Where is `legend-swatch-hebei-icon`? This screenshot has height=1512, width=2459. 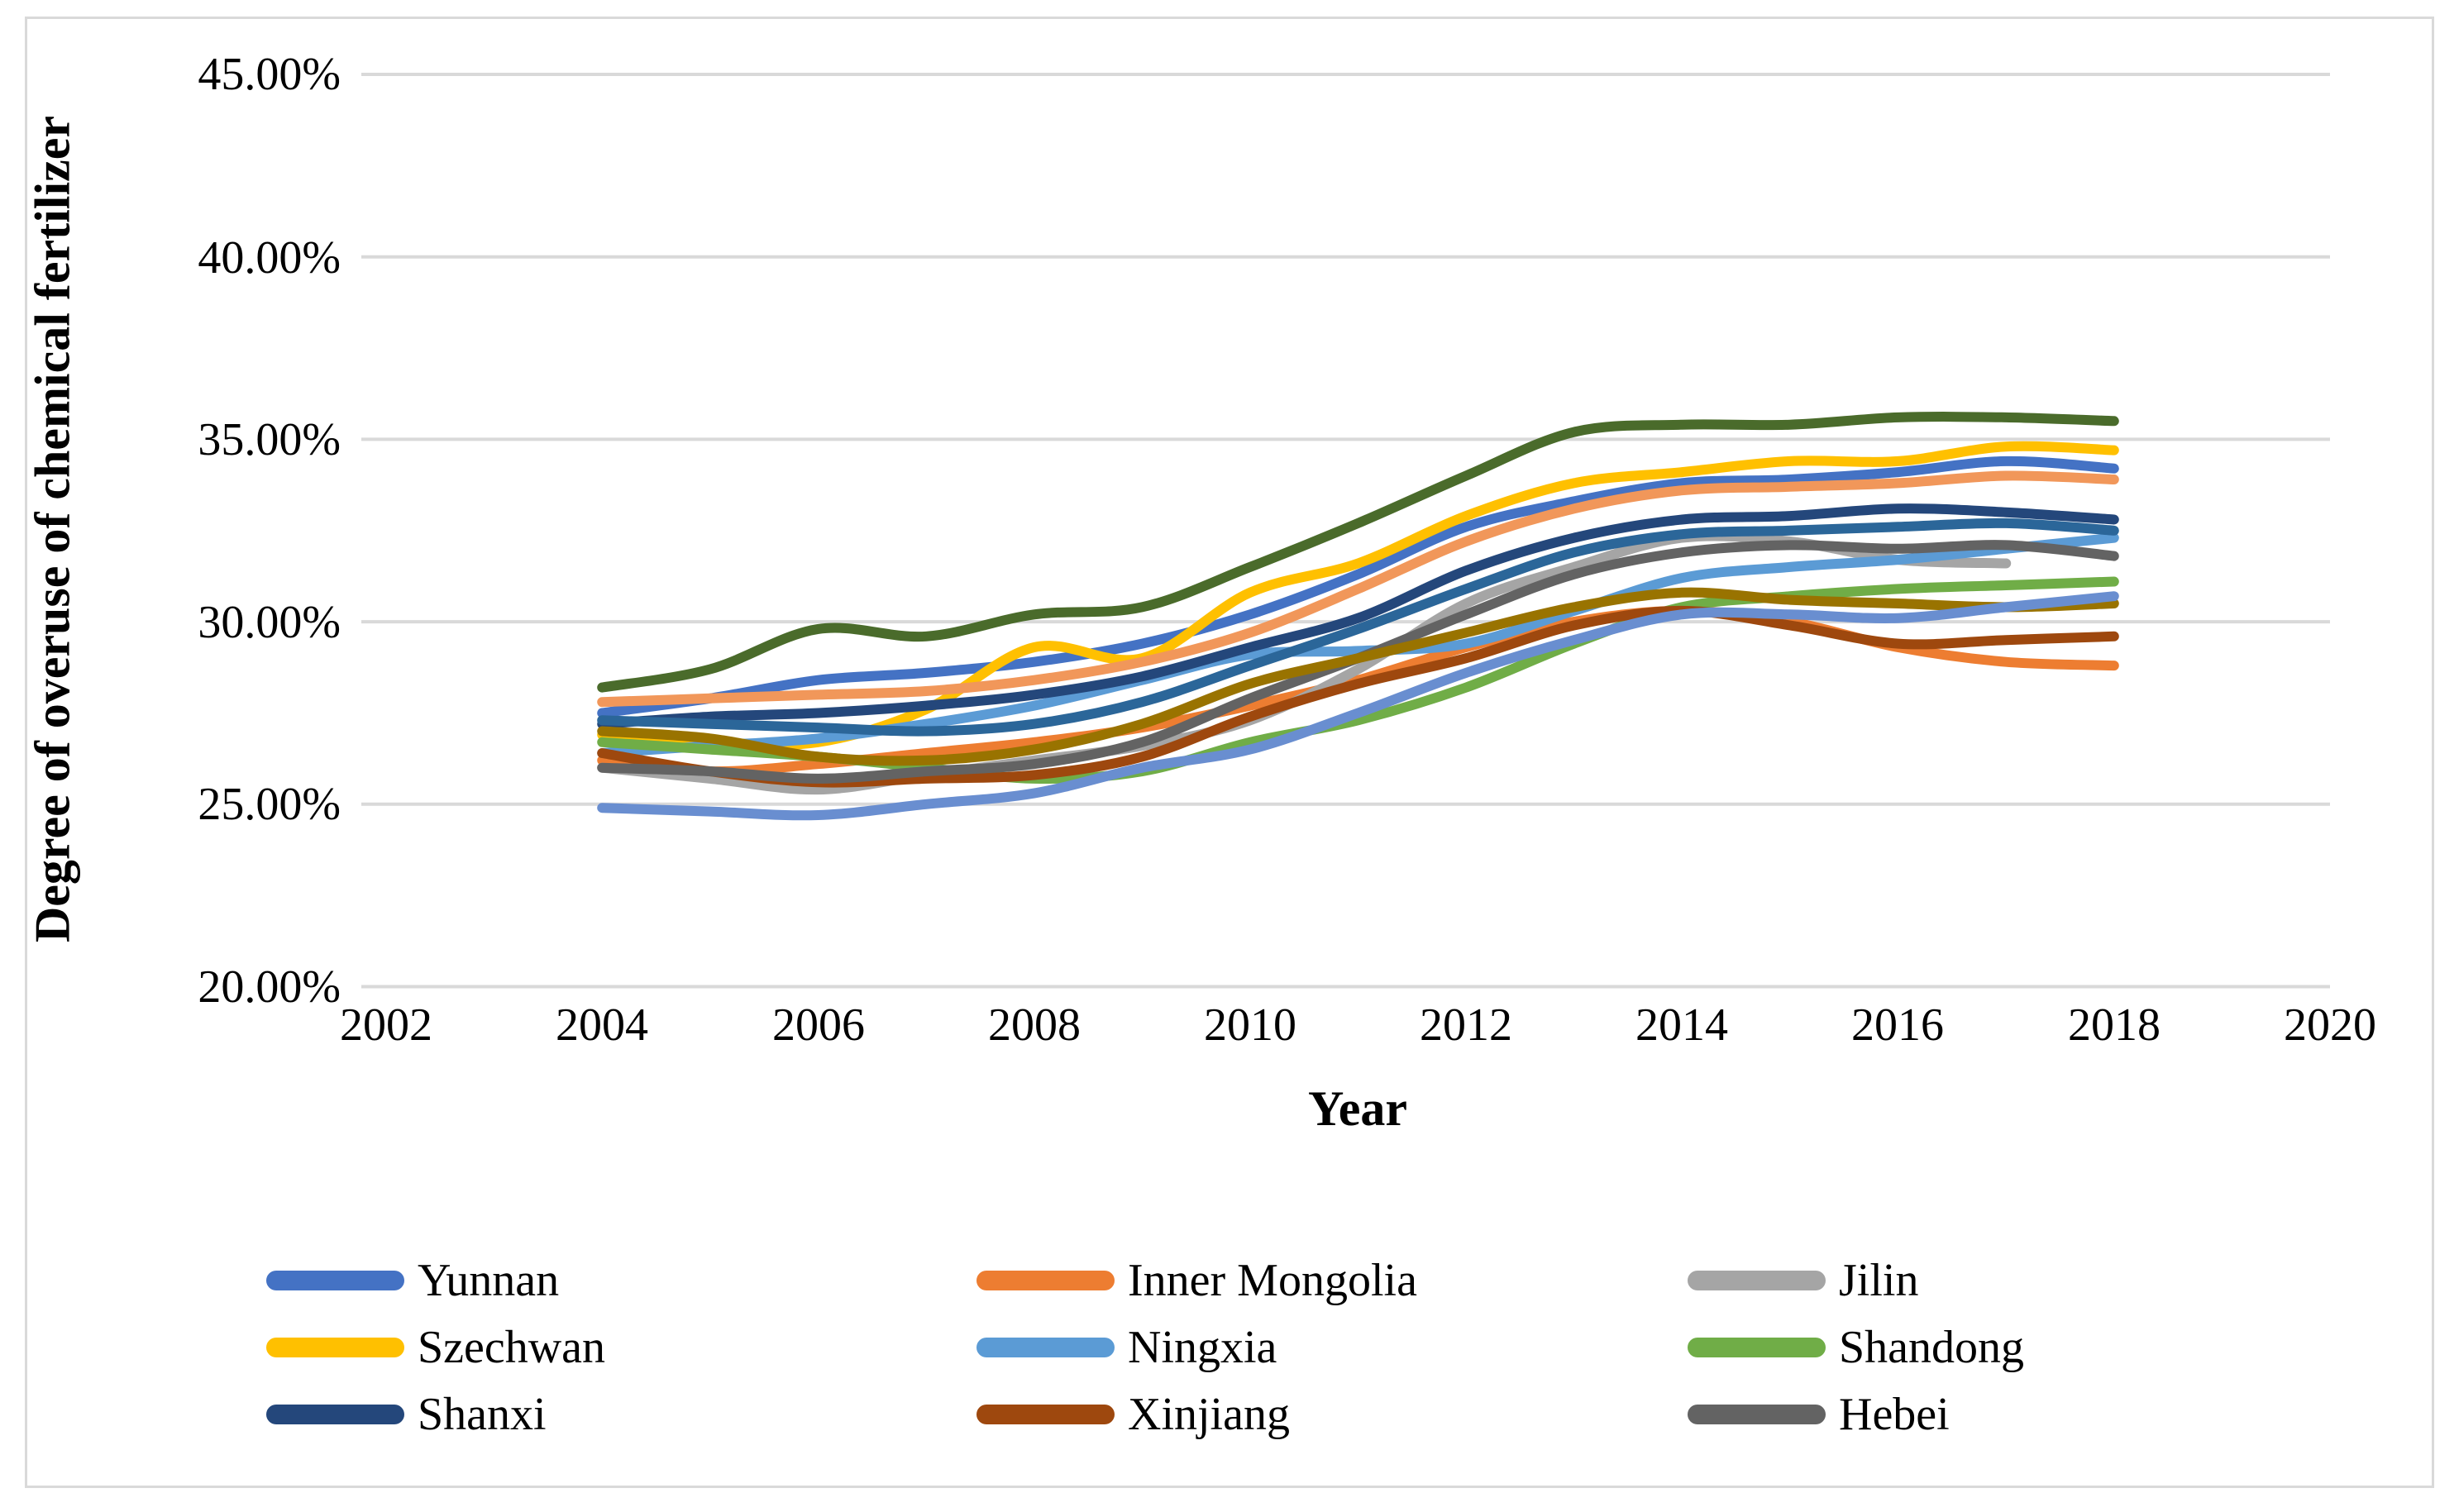 legend-swatch-hebei-icon is located at coordinates (1757, 1414).